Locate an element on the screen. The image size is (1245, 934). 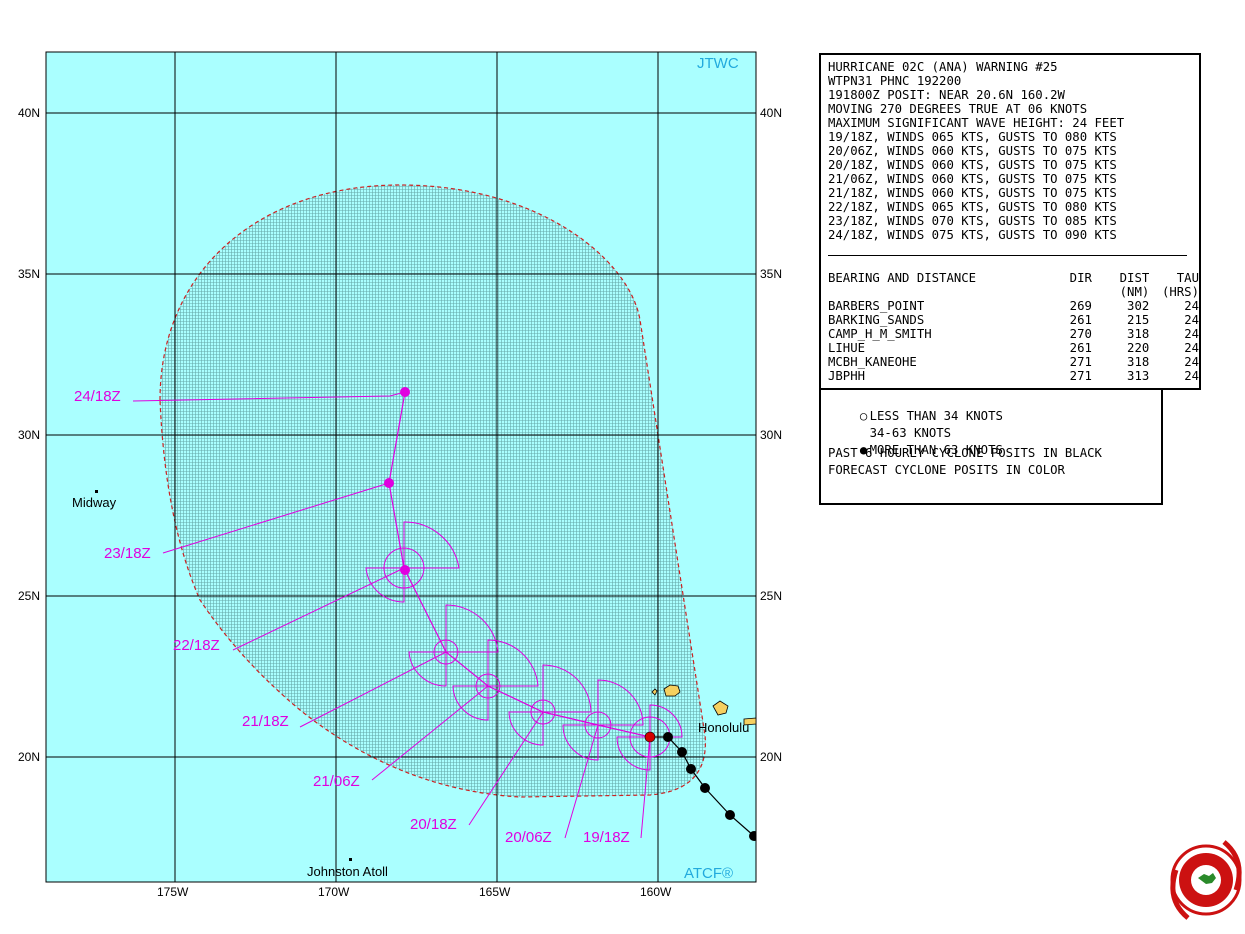
lon-label-165w: 165W is located at coordinates (495, 892).